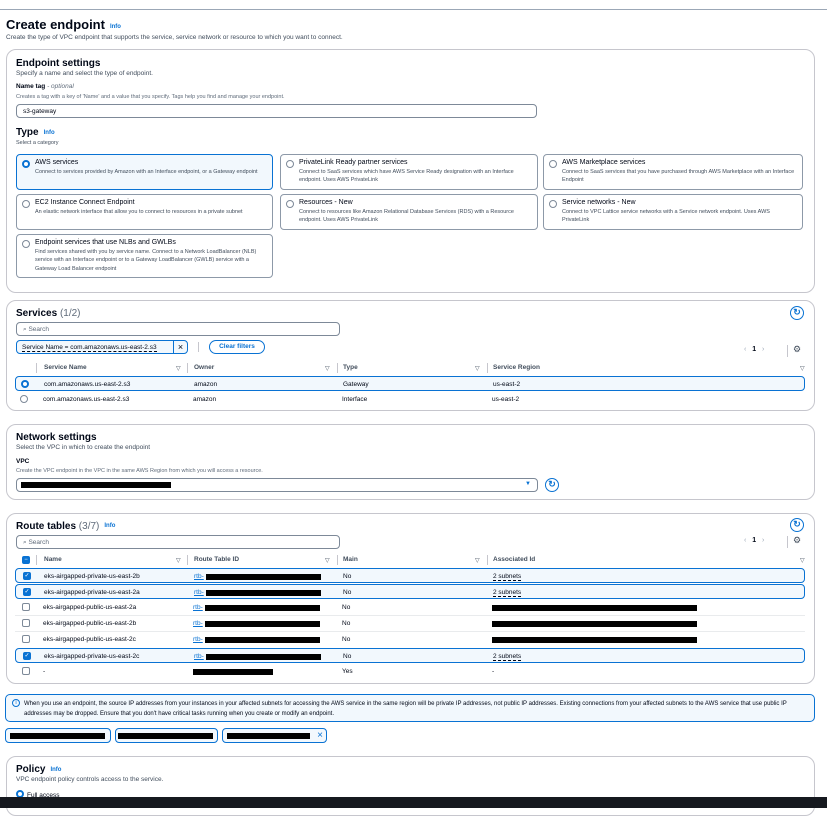 Image resolution: width=827 pixels, height=816 pixels. Describe the element at coordinates (514, 559) in the screenshot. I see `col-associated-id: Associated Id` at that location.